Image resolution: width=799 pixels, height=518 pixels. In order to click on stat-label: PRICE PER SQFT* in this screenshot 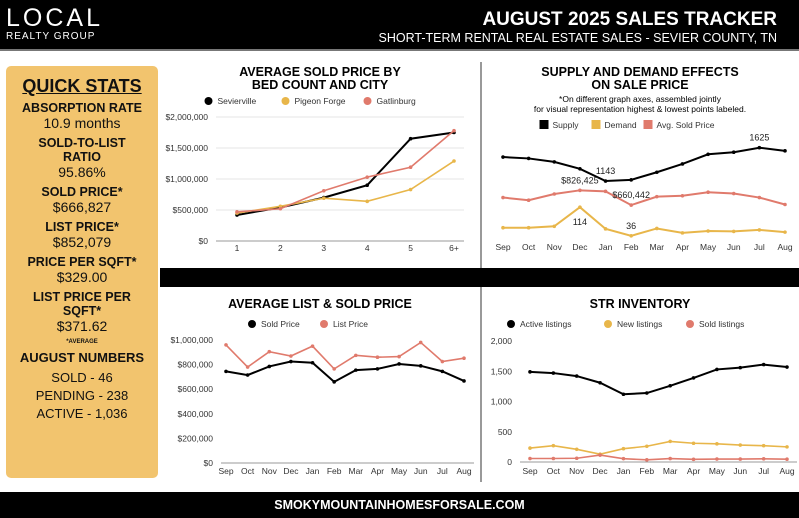, I will do `click(82, 262)`.